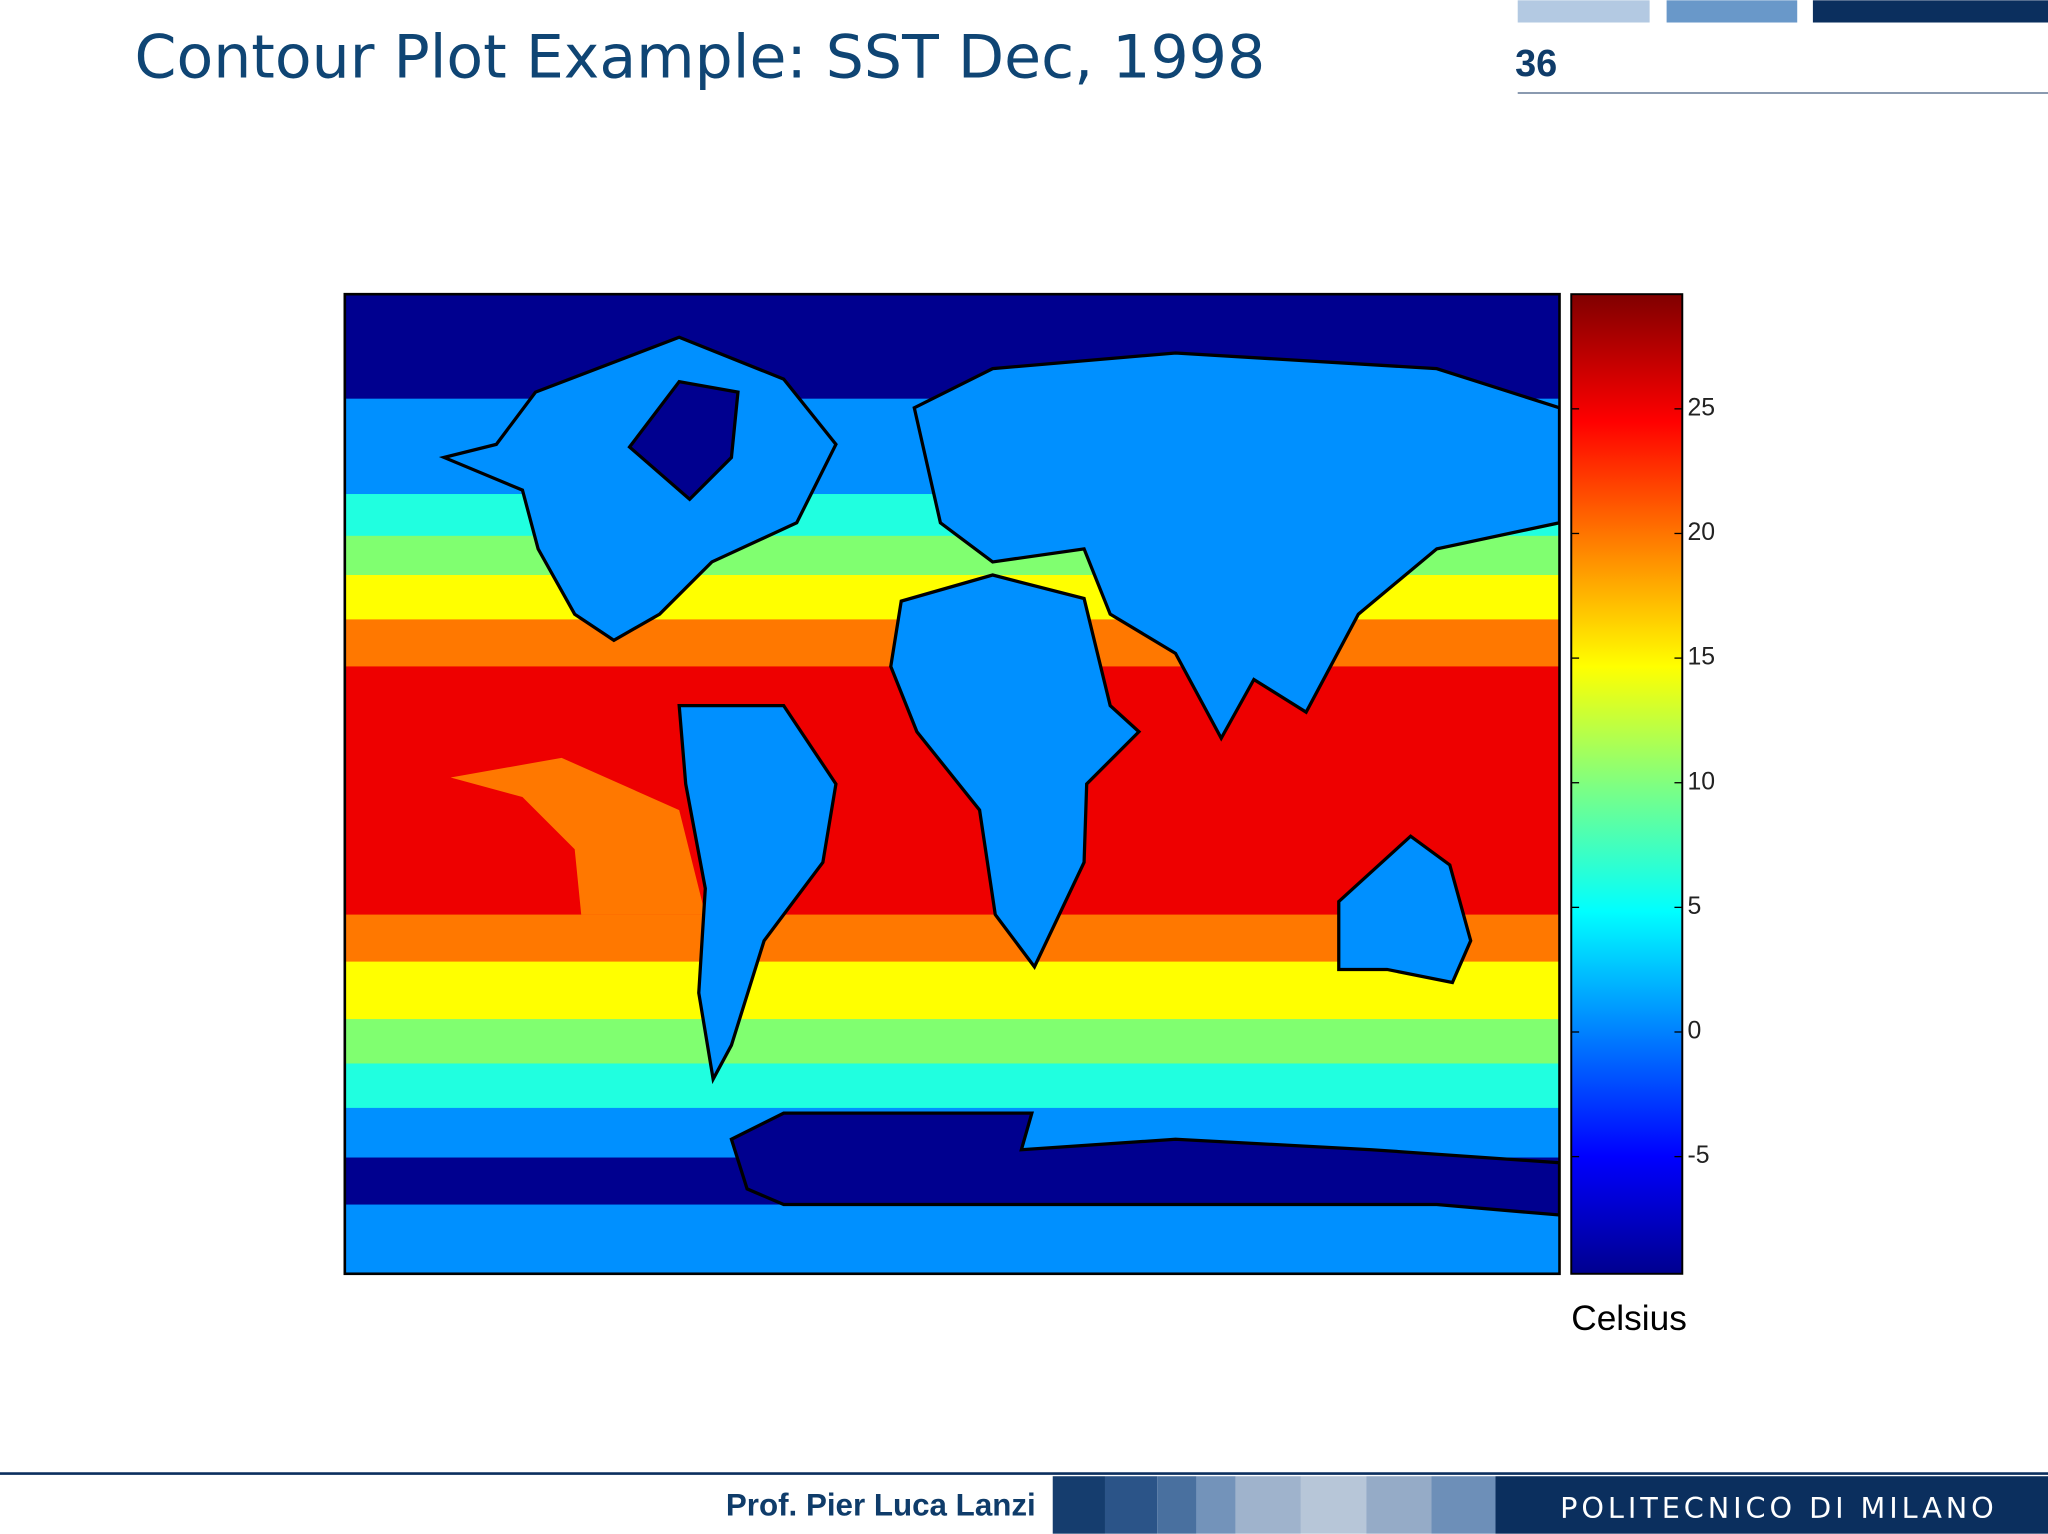 Image resolution: width=2048 pixels, height=1534 pixels. Describe the element at coordinates (1702, 781) in the screenshot. I see `tick-label: 10` at that location.